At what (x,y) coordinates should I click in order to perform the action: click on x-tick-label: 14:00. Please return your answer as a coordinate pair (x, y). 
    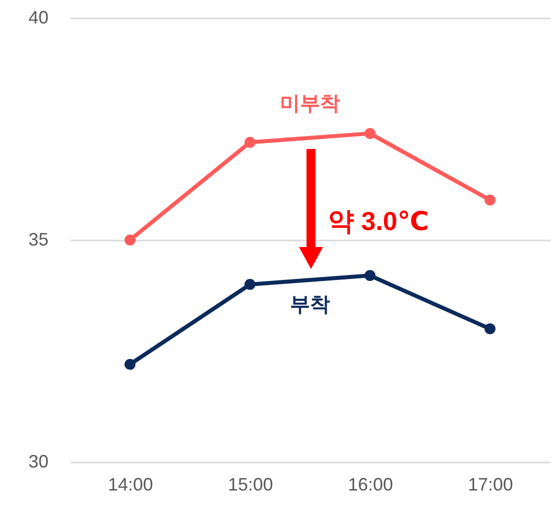
    Looking at the image, I should click on (131, 484).